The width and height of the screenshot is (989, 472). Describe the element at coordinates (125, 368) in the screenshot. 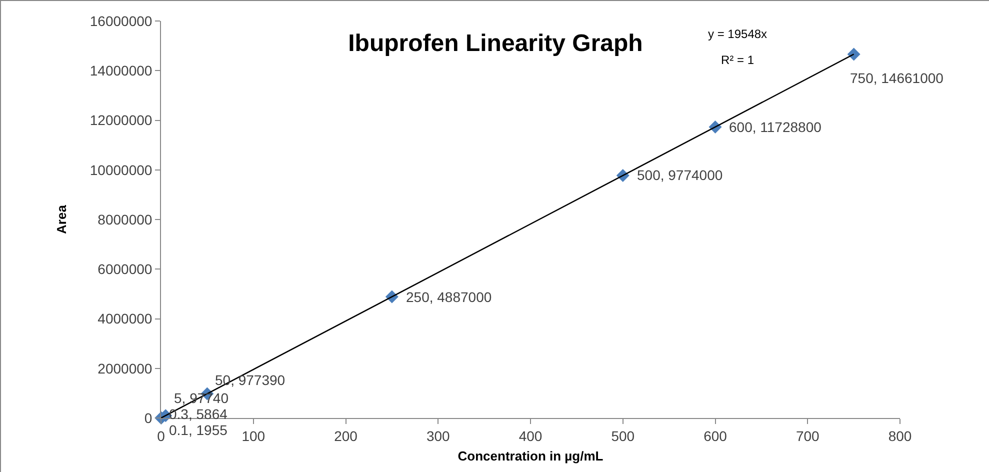

I see `y-tick-label: 2000000` at that location.